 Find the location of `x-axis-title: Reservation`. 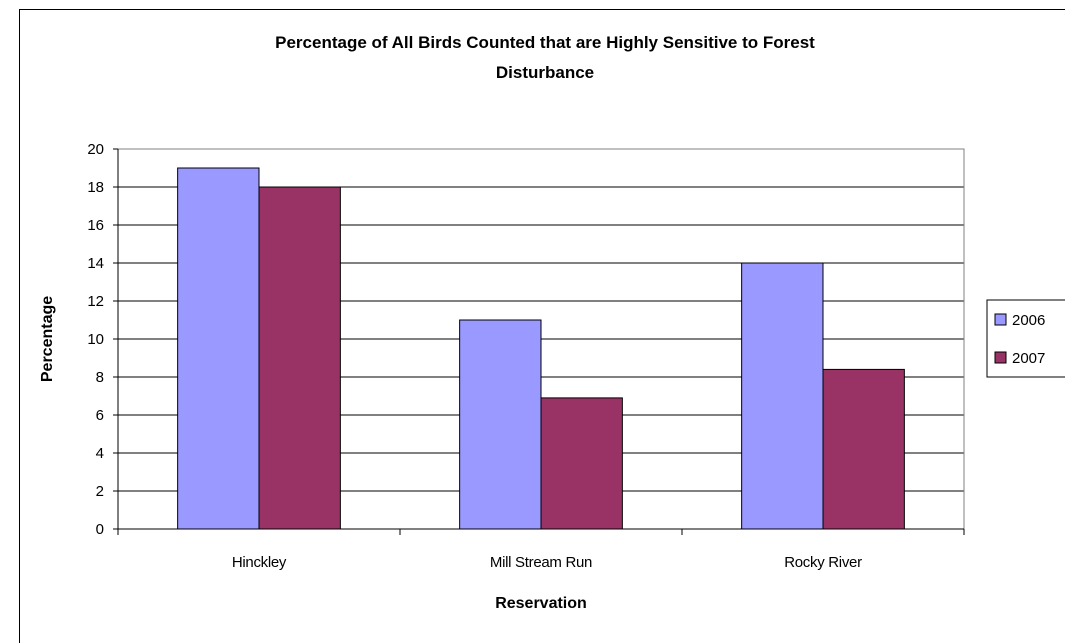

x-axis-title: Reservation is located at coordinates (541, 603).